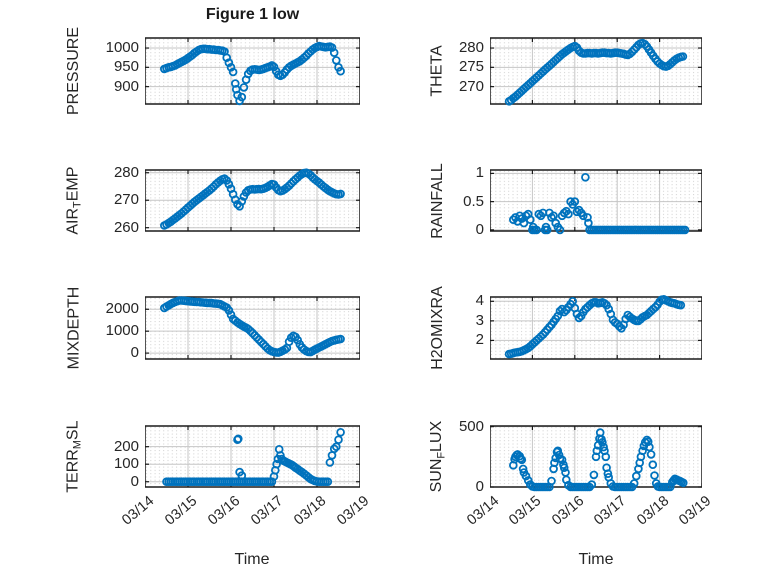 Image resolution: width=778 pixels, height=583 pixels. I want to click on y-axis-label-part: TERR, so click(73, 471).